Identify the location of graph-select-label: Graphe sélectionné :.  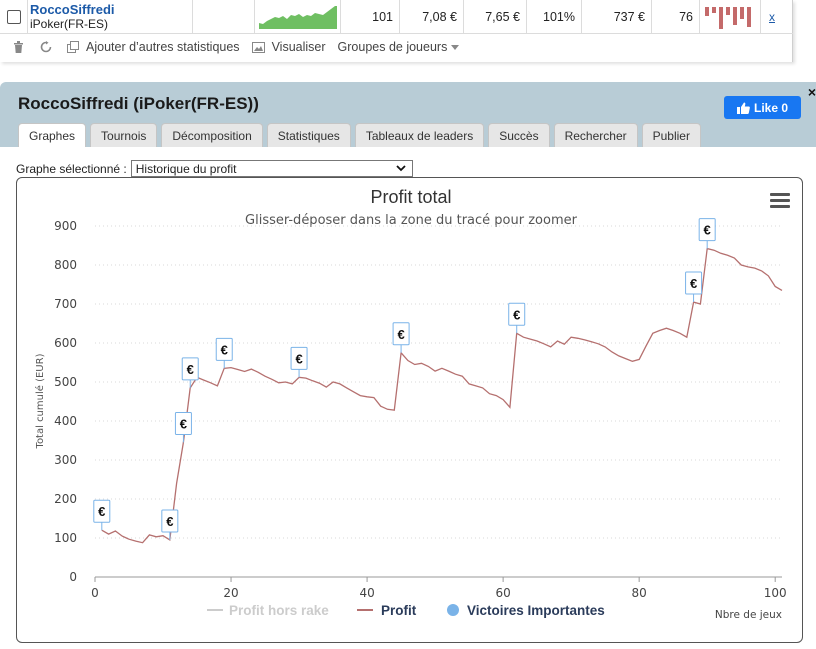
(71, 168).